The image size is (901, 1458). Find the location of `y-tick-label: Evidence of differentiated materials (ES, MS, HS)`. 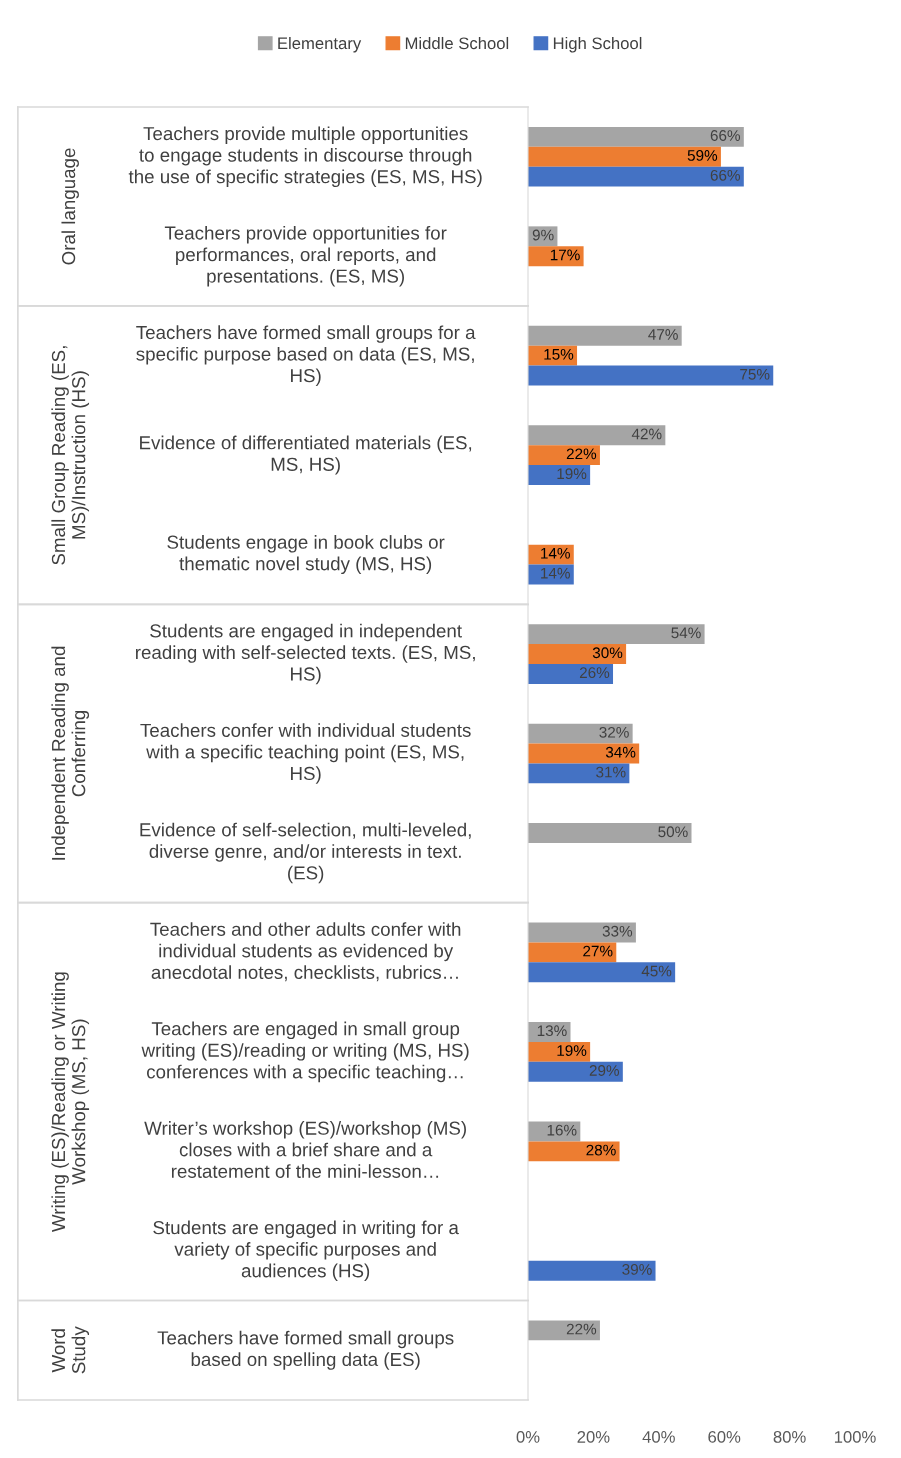

y-tick-label: Evidence of differentiated materials (ES, MS, HS) is located at coordinates (306, 455).